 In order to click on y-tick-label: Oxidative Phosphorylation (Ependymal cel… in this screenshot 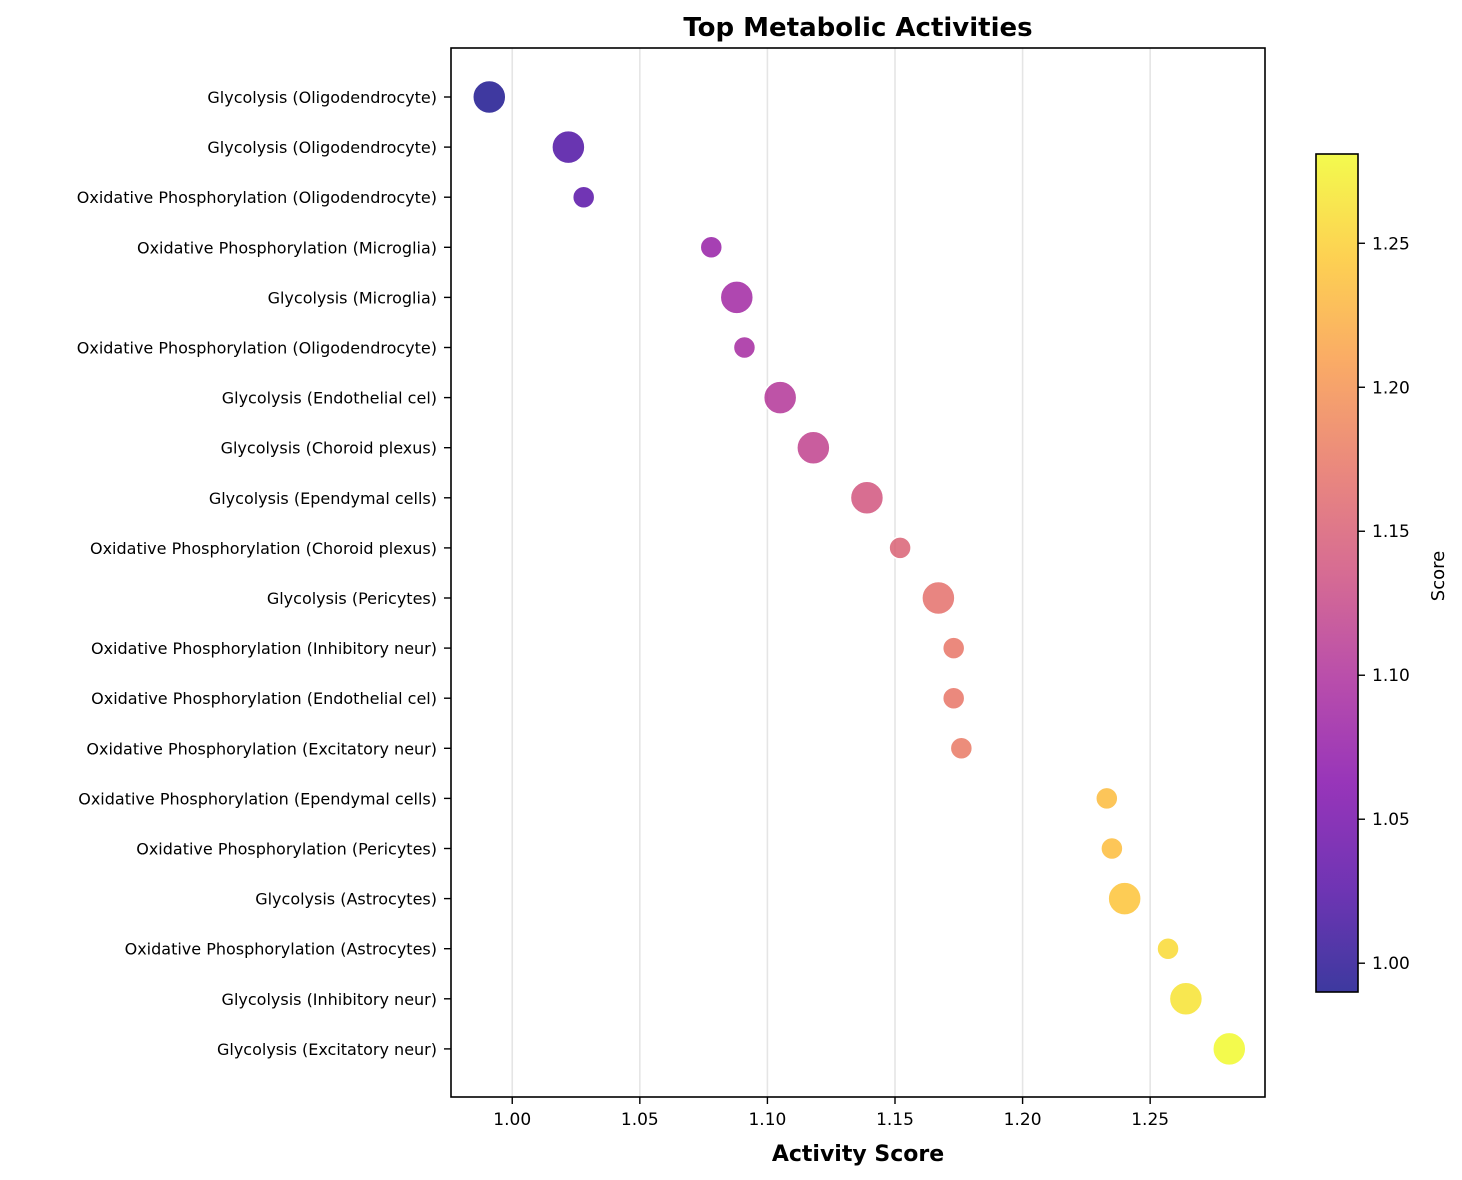, I will do `click(257, 798)`.